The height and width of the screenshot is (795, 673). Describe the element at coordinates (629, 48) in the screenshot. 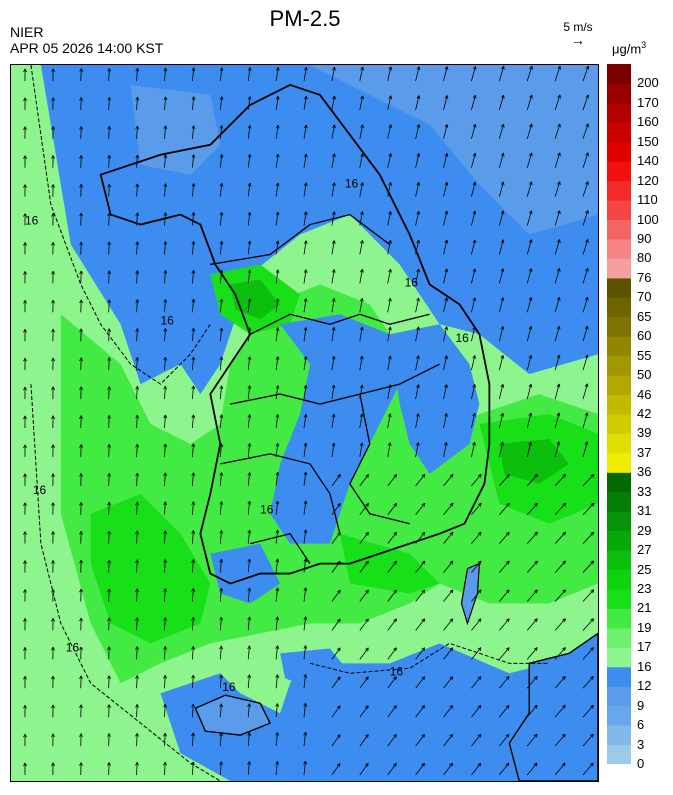

I see `unit-label: μg/m3` at that location.